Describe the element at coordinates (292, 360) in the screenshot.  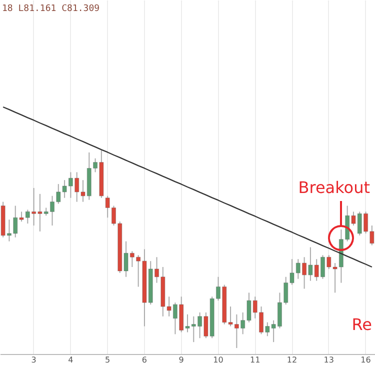
I see `x-tick-label: 12` at that location.